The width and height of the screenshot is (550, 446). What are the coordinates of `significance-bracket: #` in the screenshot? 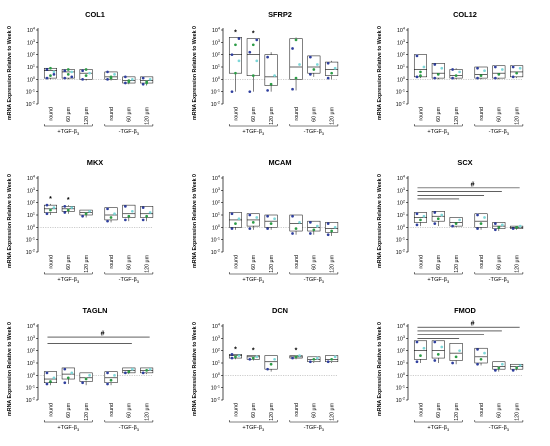 It's located at (468, 330).